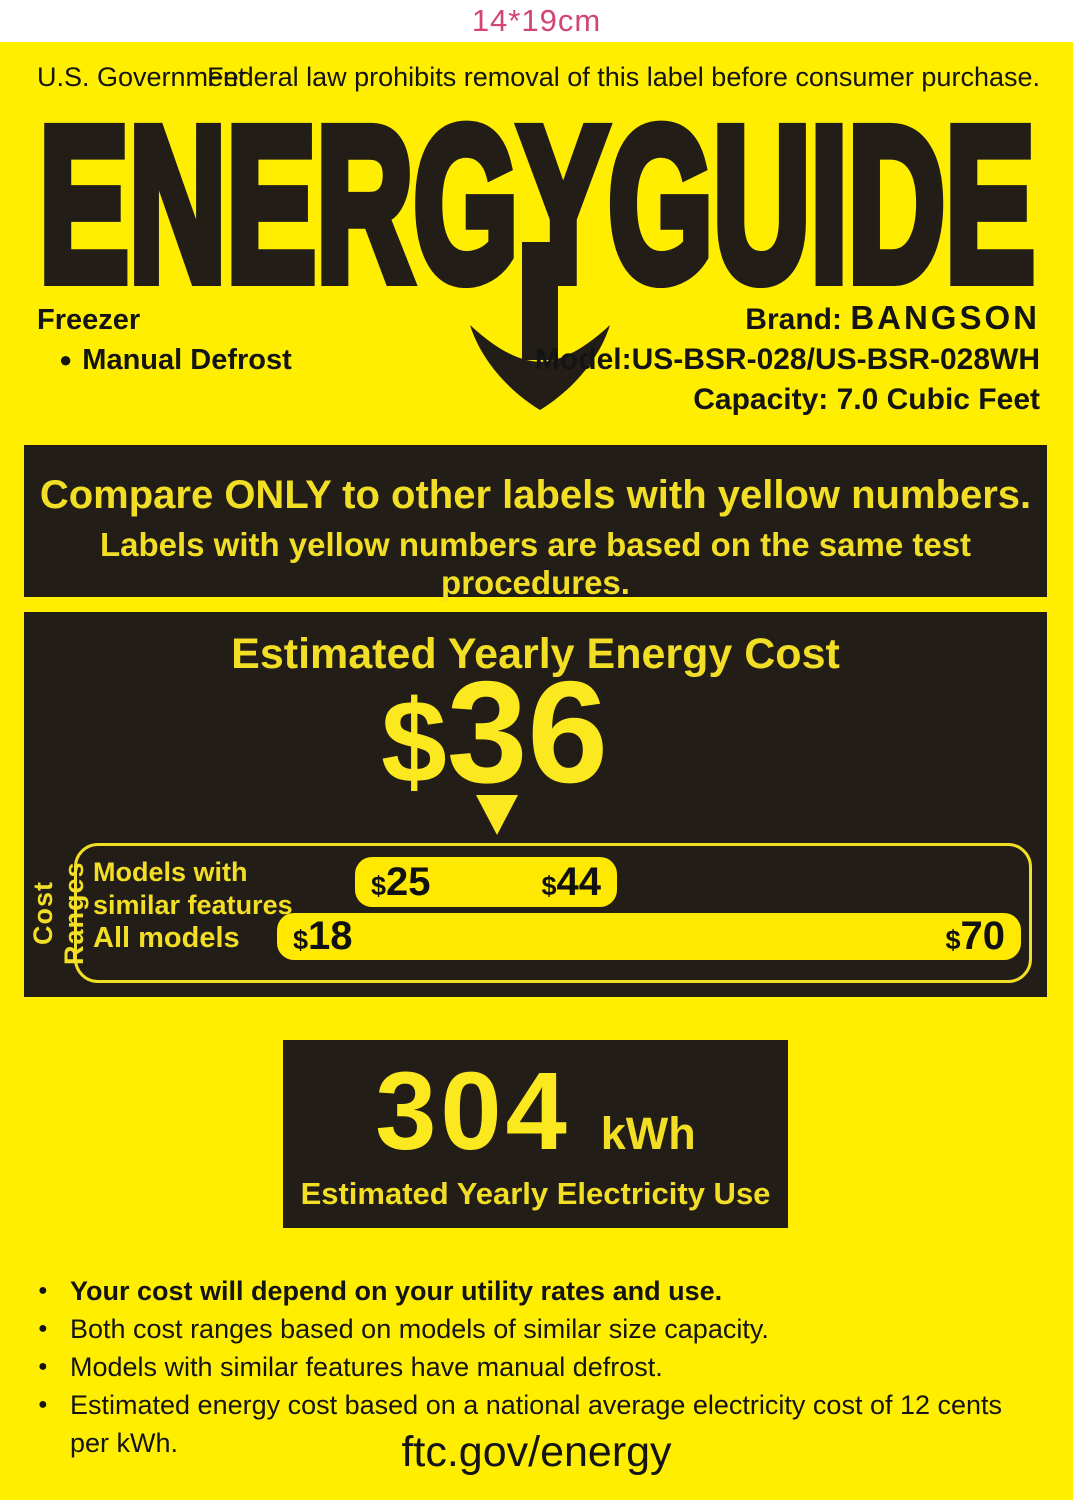  Describe the element at coordinates (571, 881) in the screenshot. I see `range-max: $44` at that location.